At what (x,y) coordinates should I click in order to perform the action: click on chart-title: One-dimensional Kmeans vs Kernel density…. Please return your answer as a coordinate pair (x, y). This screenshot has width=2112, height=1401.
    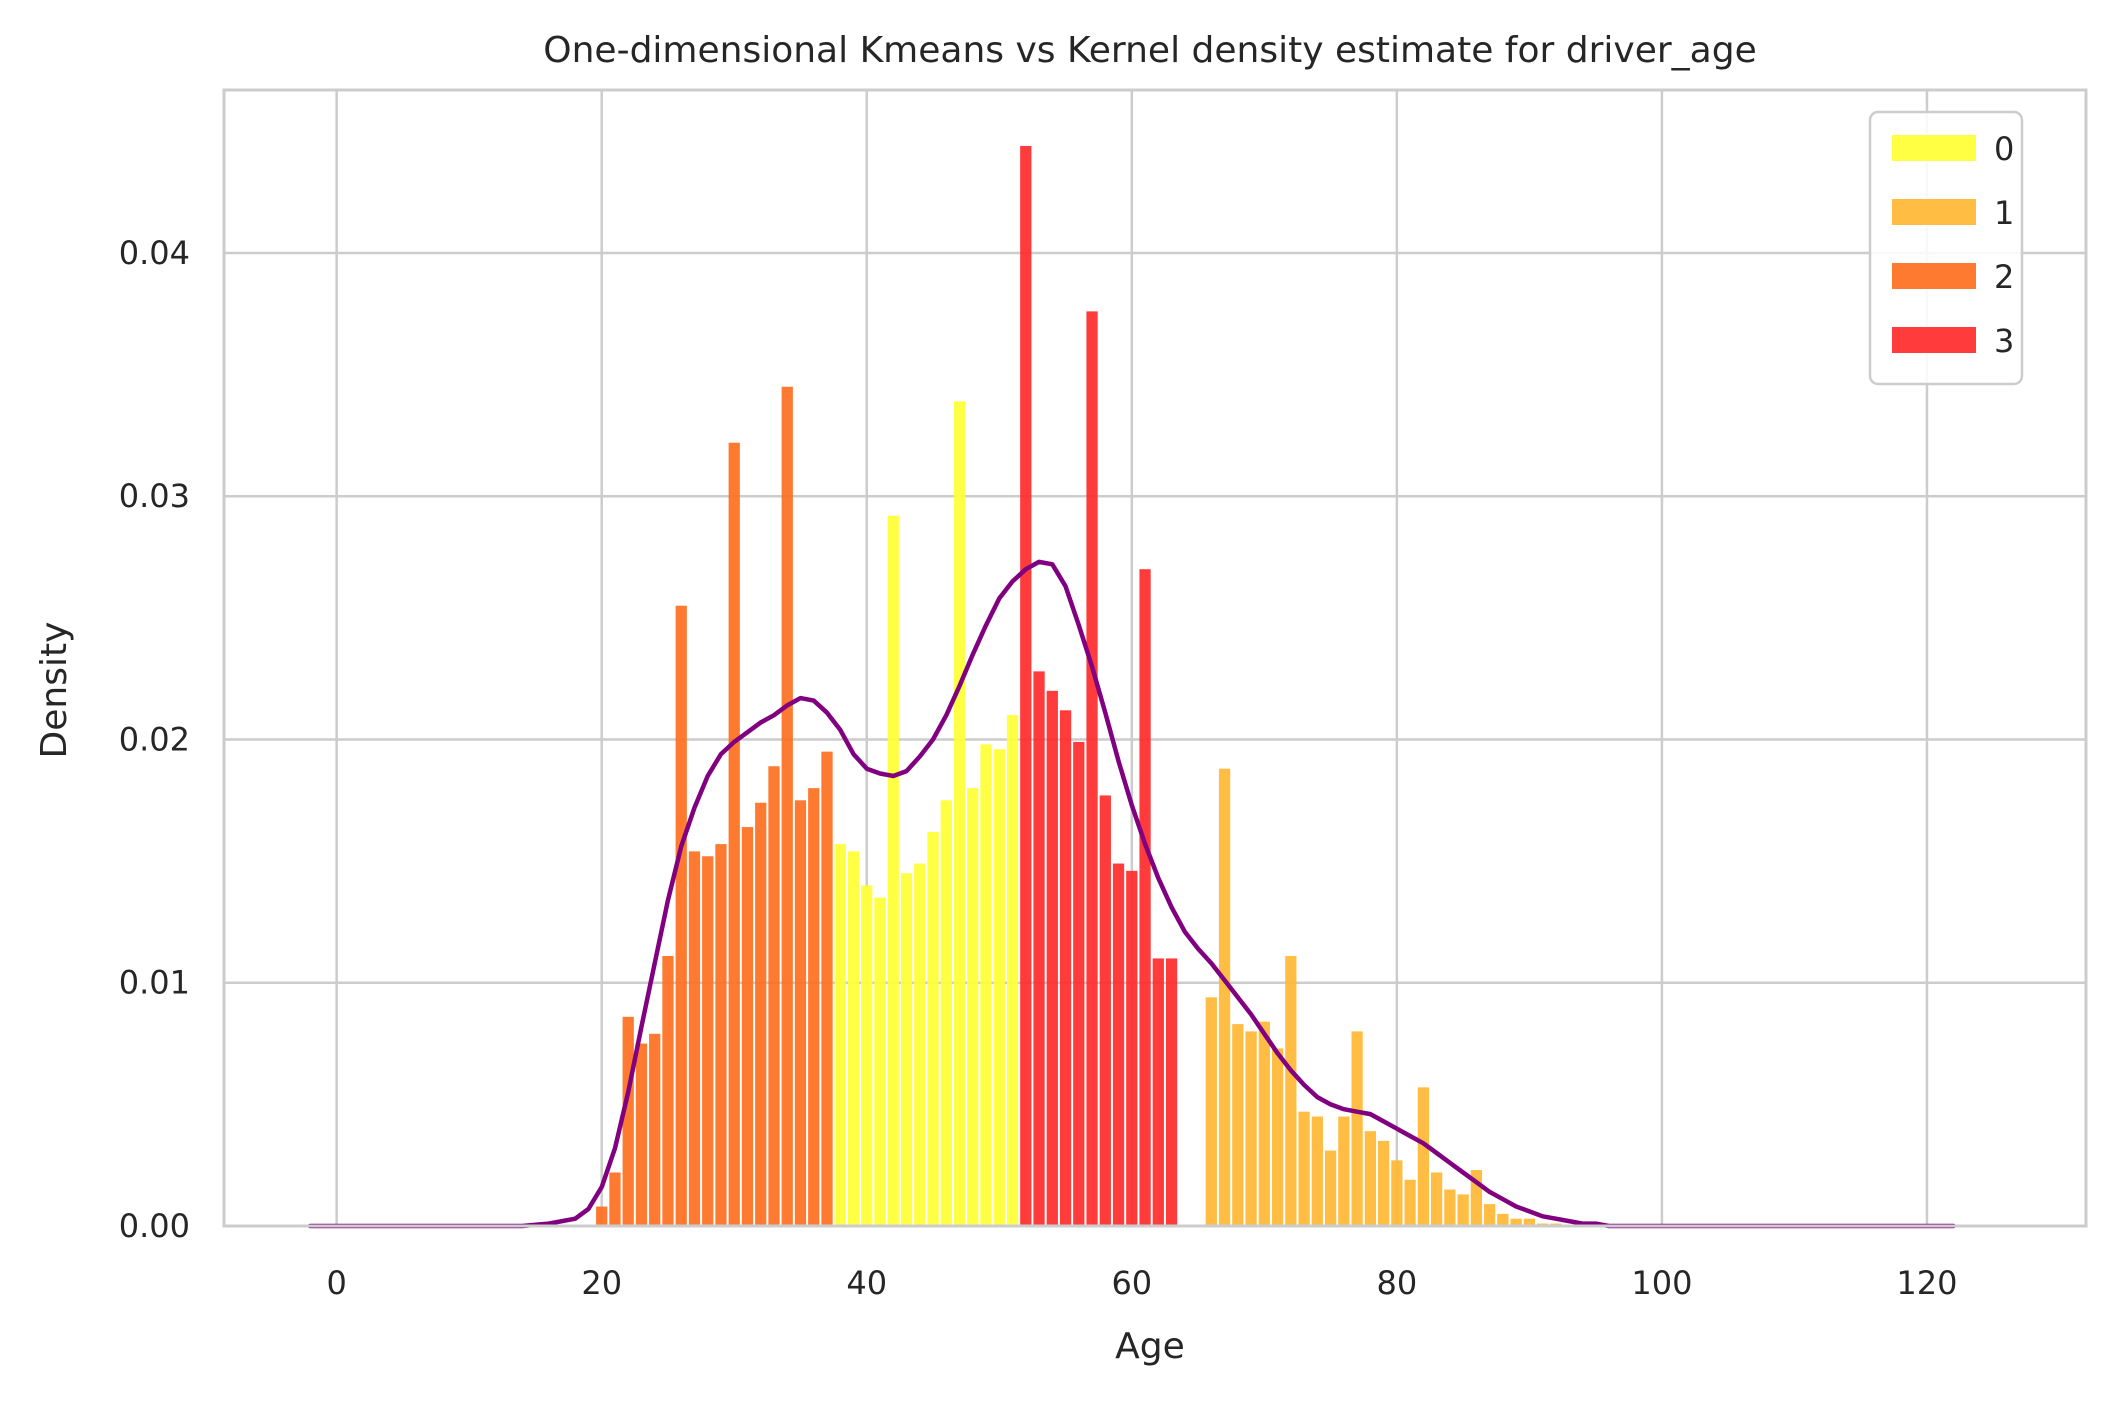
    Looking at the image, I should click on (1149, 50).